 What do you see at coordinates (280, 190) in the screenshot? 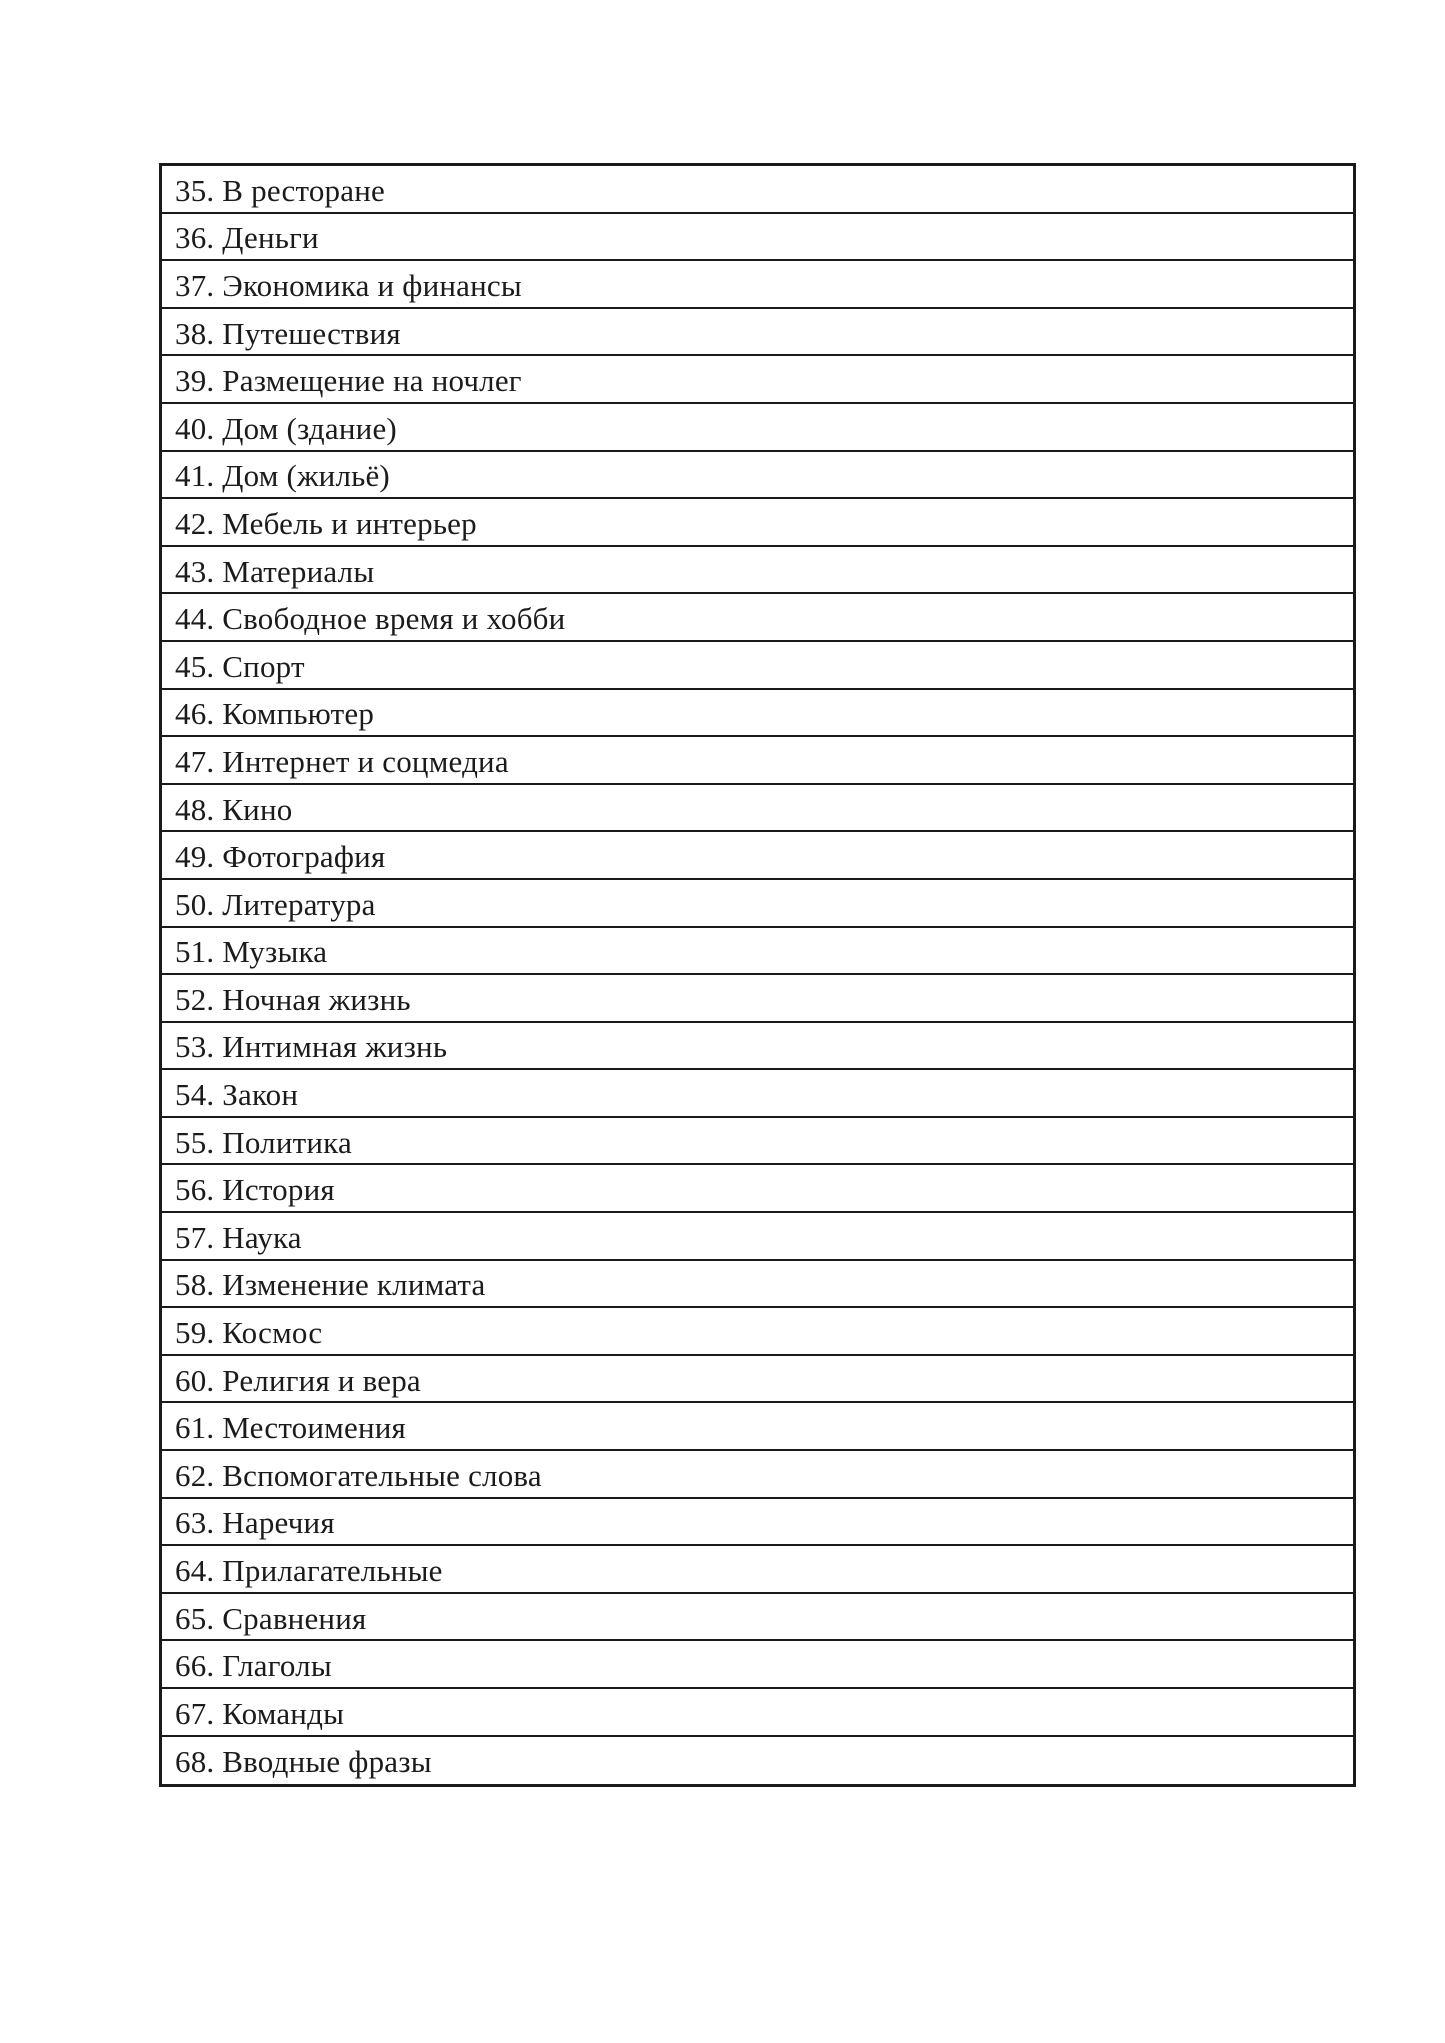
I see `toc-entry-label: 35. В ресторане` at bounding box center [280, 190].